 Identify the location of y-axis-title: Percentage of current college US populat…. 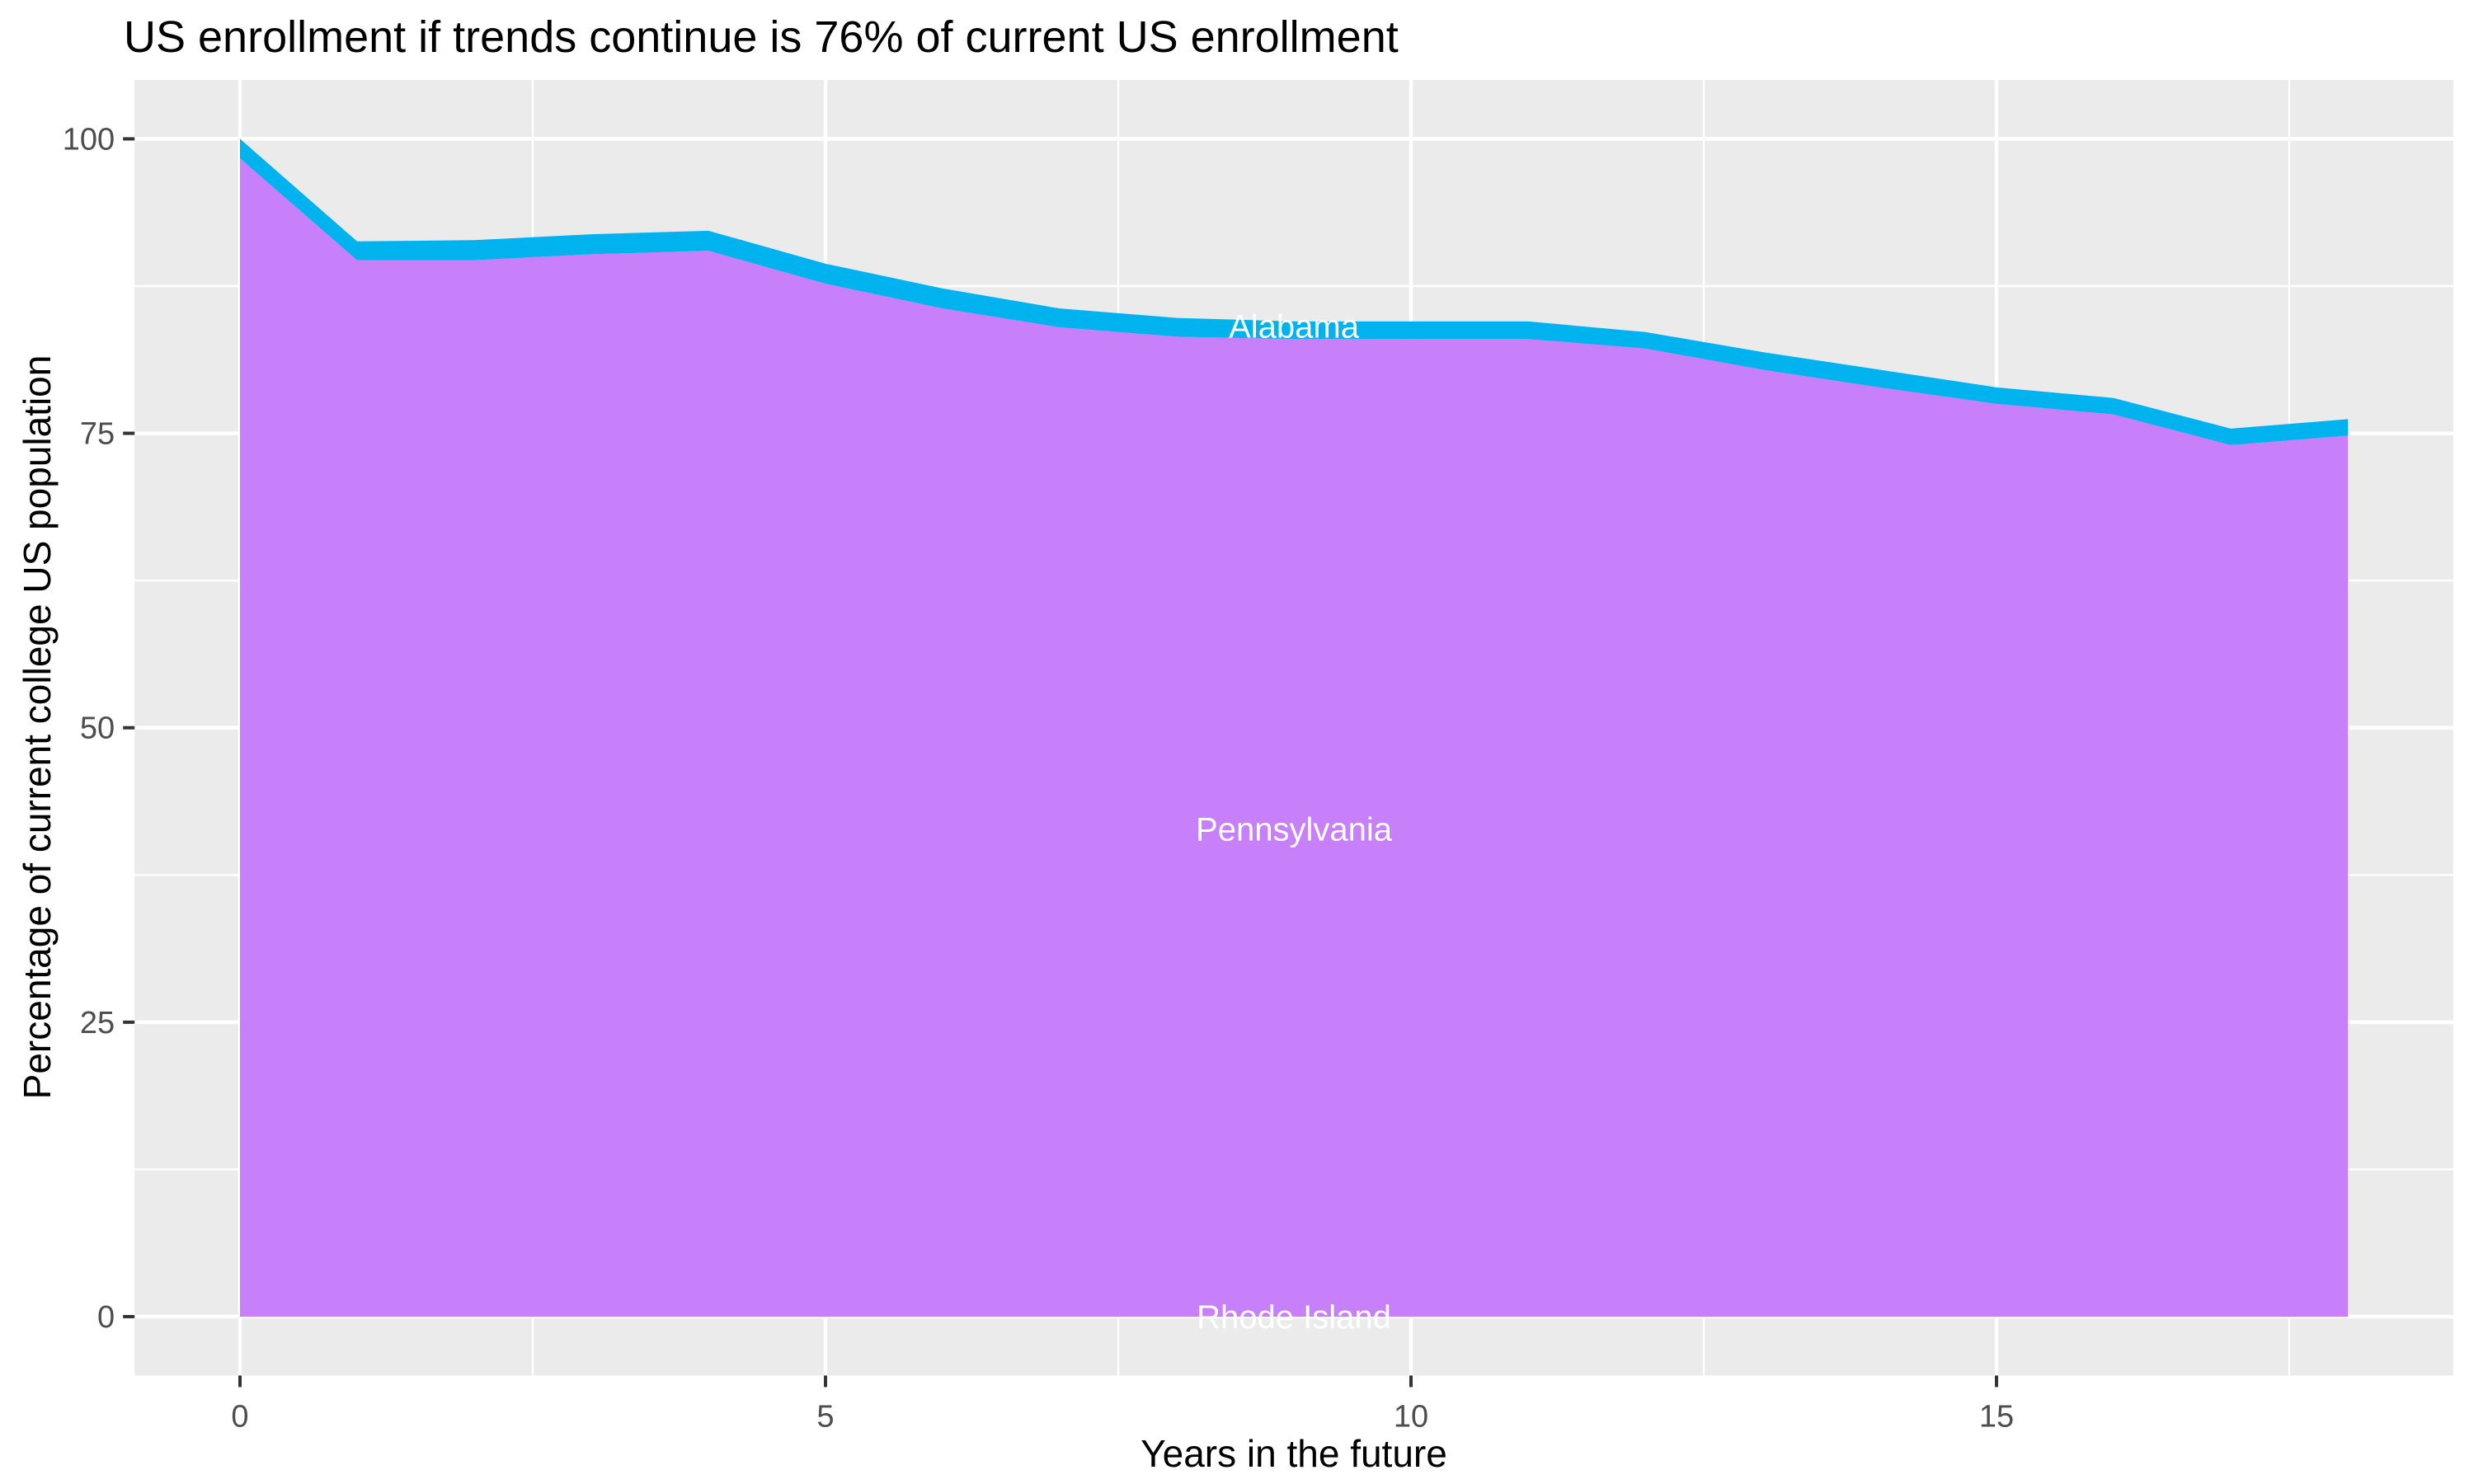
(37, 727).